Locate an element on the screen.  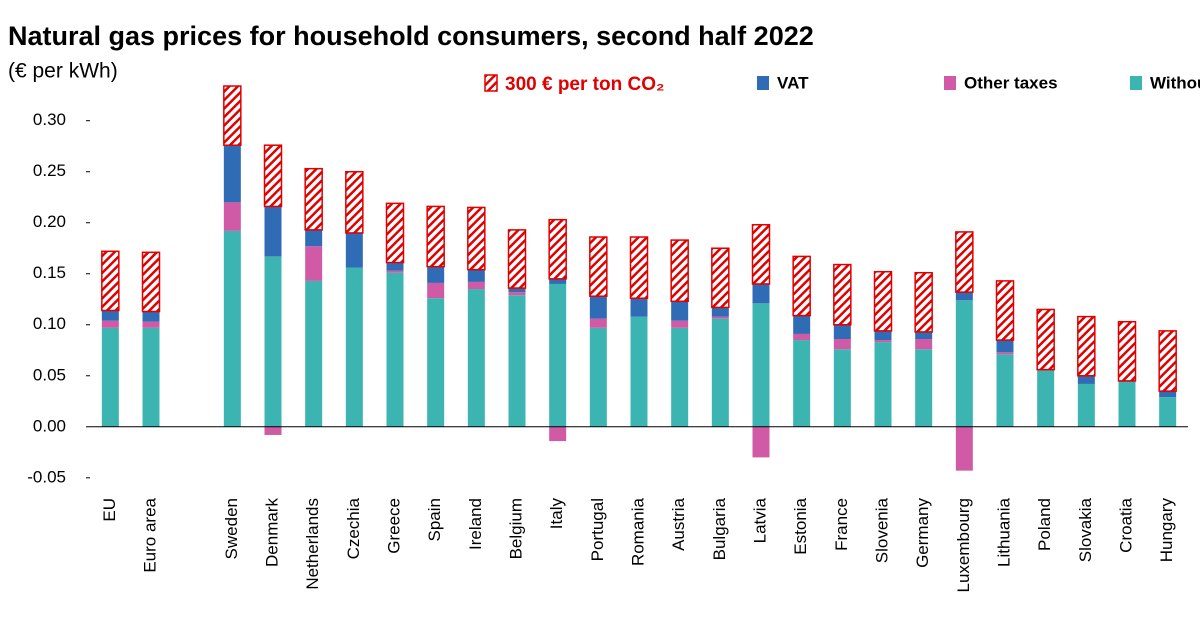
x-tick-label: Belgium is located at coordinates (515, 528).